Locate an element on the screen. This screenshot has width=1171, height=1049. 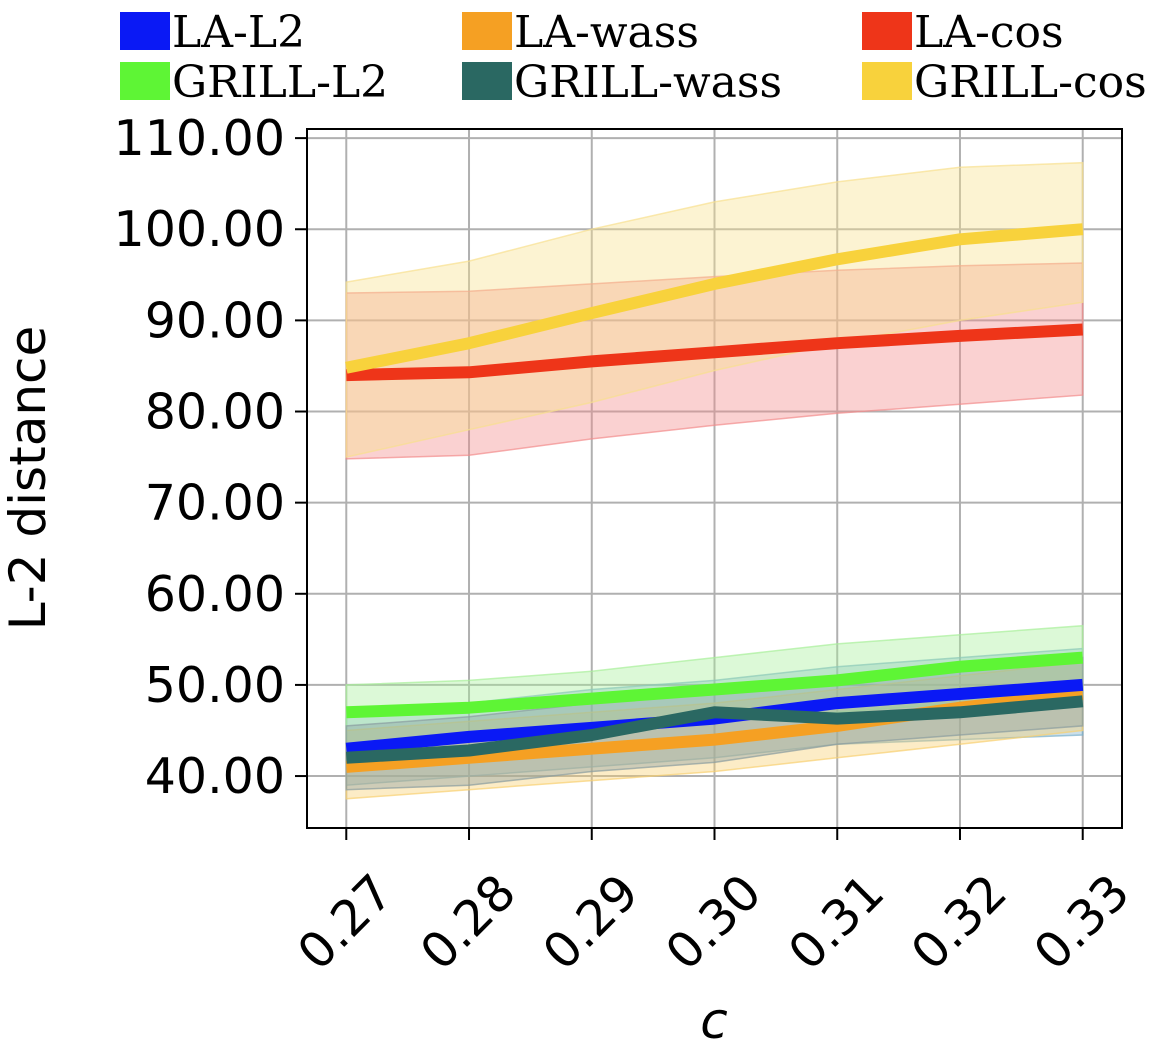
line-la-l2 is located at coordinates (714, 716).